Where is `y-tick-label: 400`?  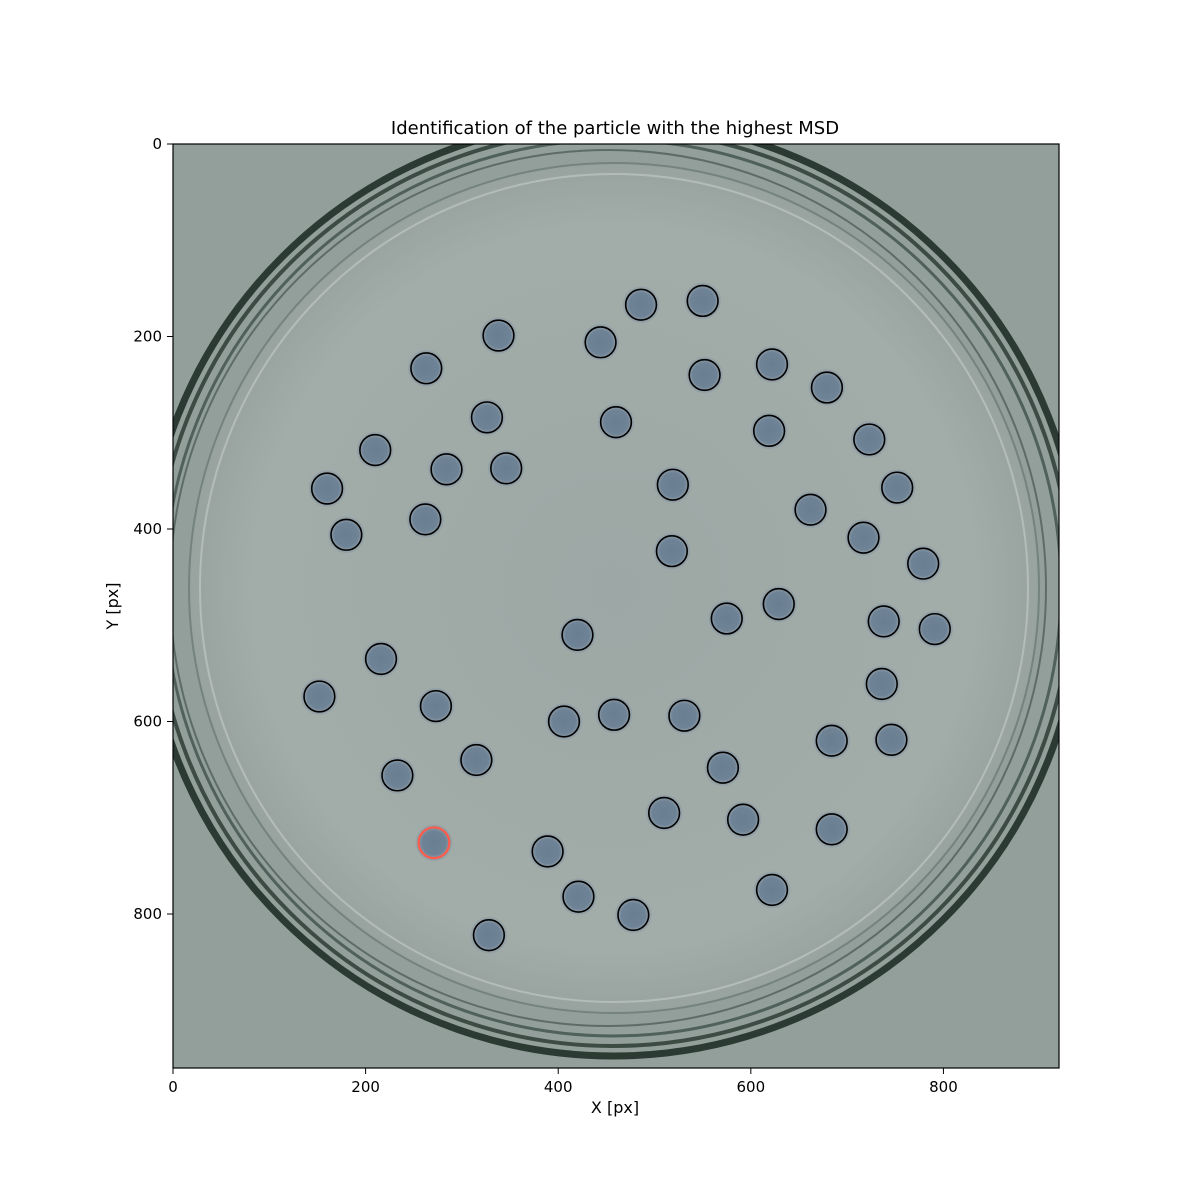
y-tick-label: 400 is located at coordinates (147, 529).